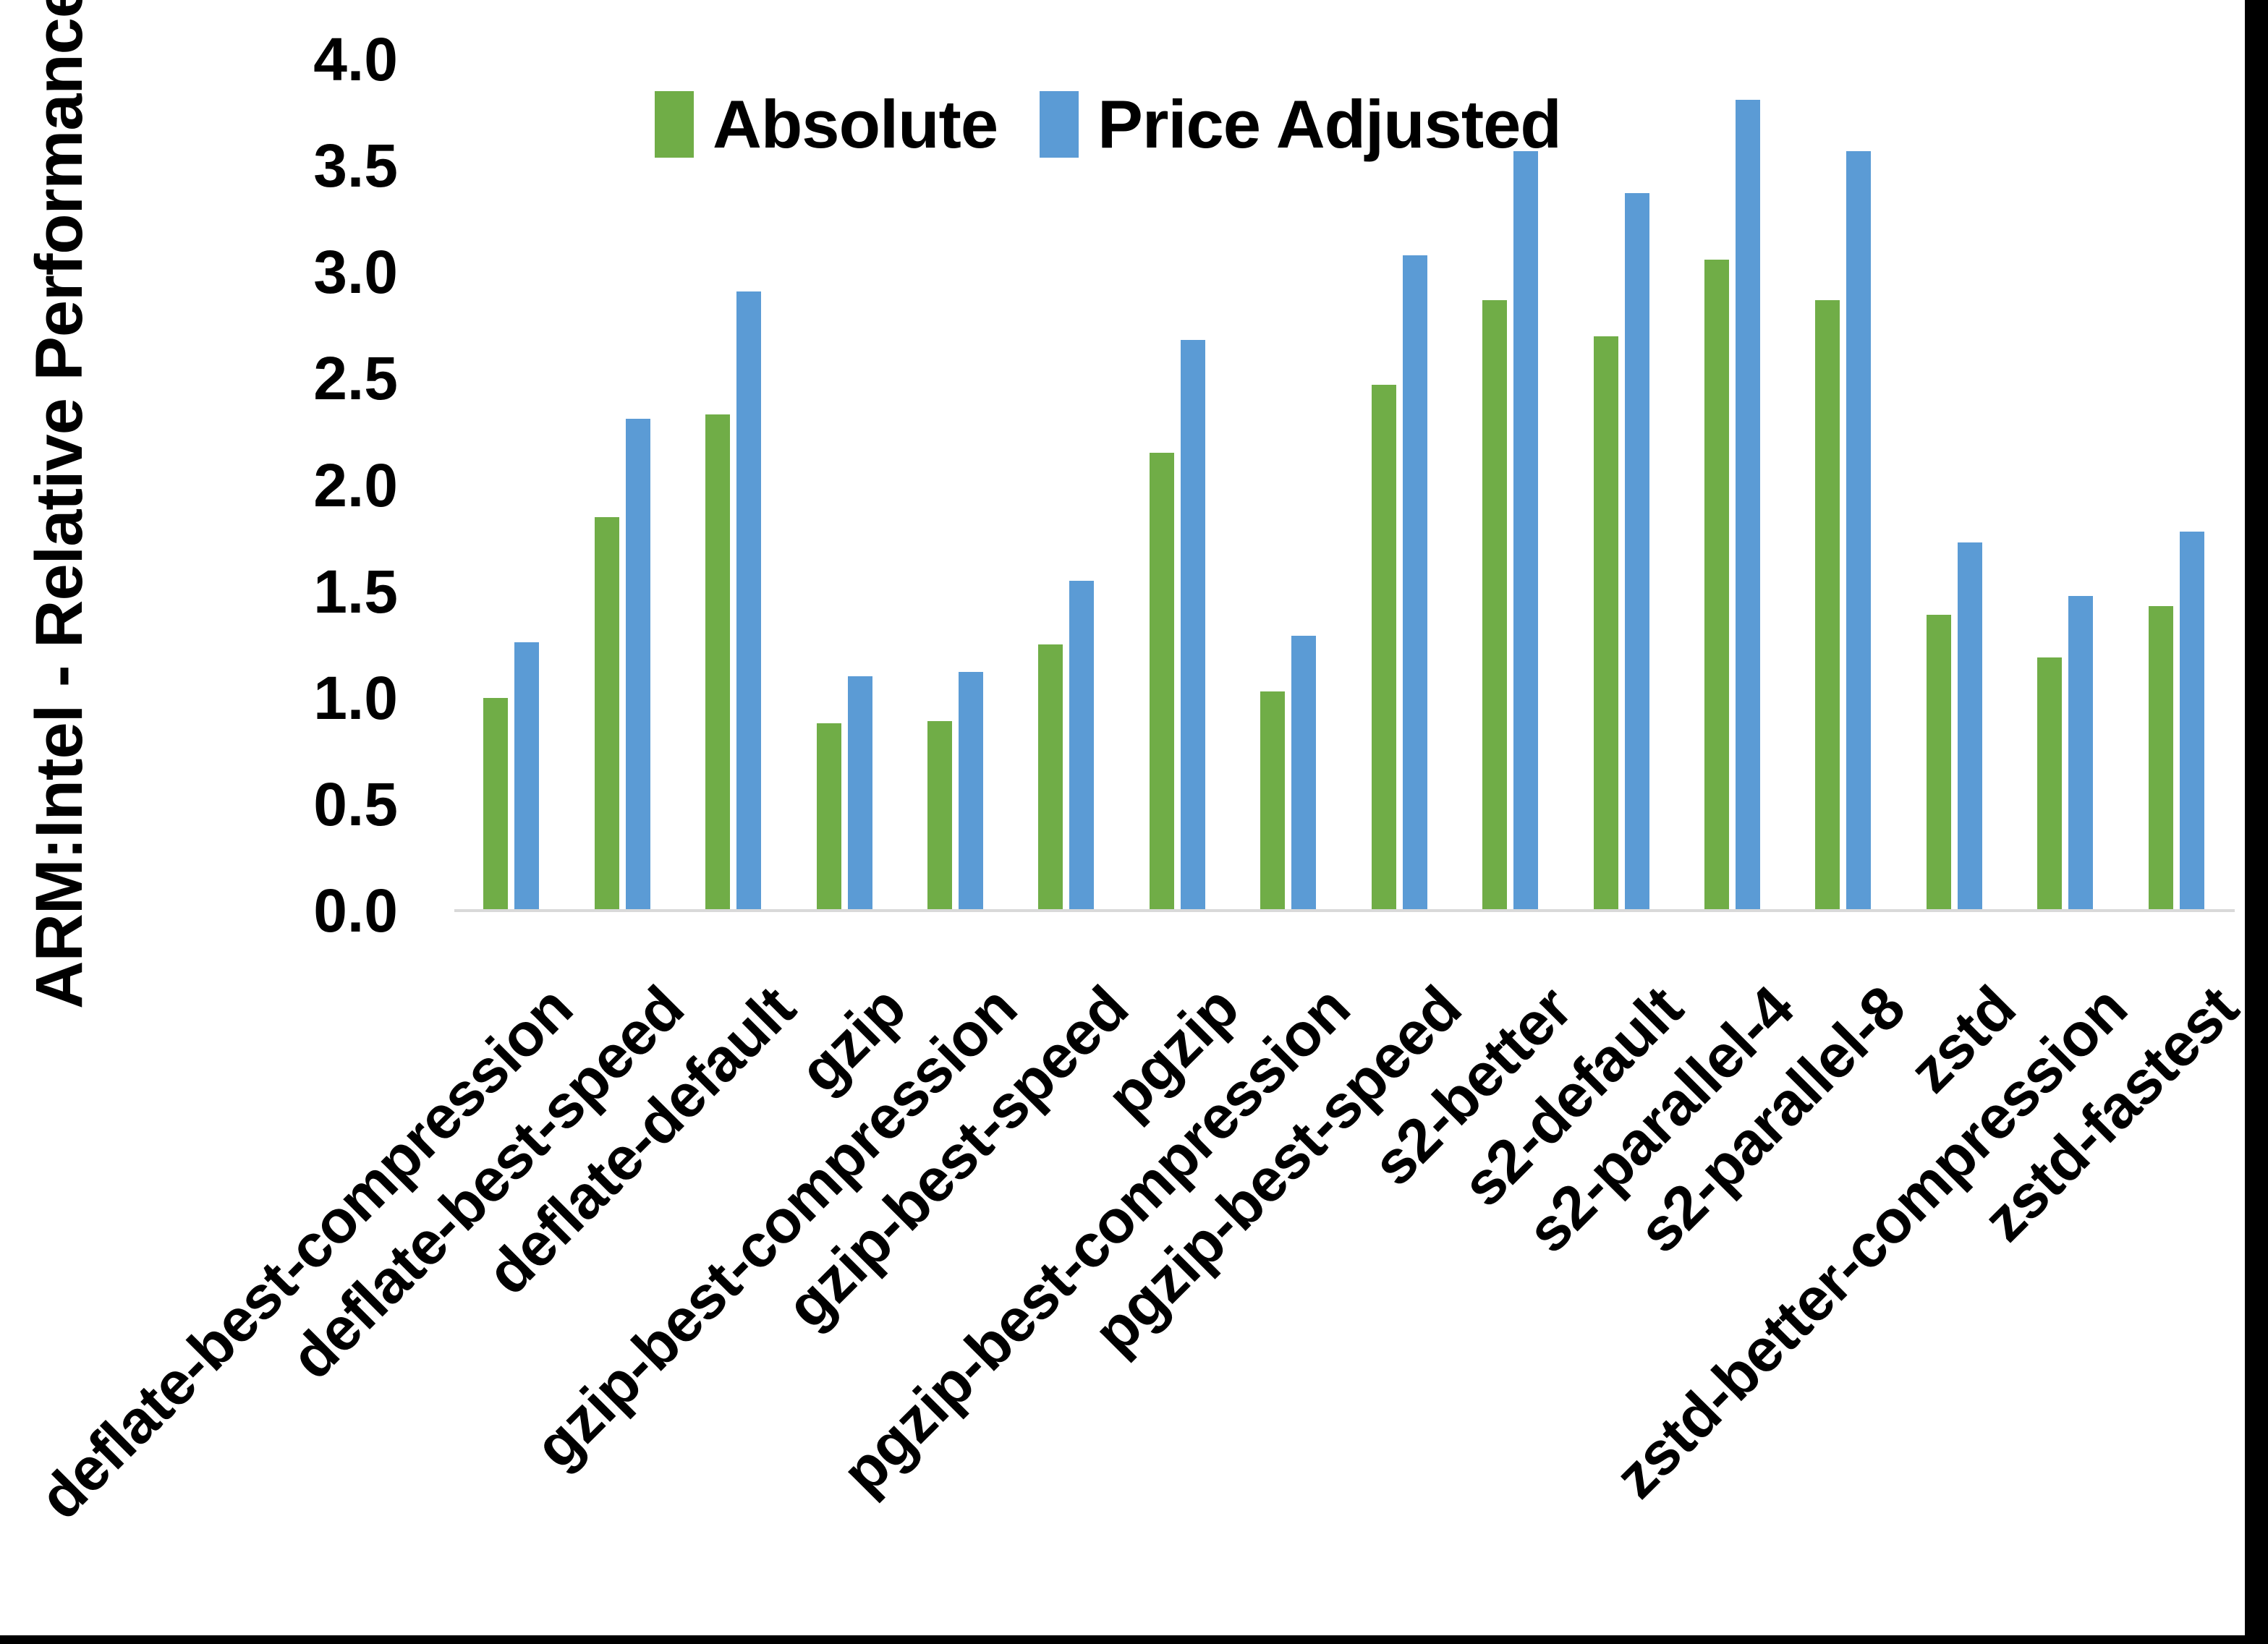 This screenshot has height=1644, width=2268. What do you see at coordinates (355, 697) in the screenshot?
I see `y-axis-tick-label: 1.0` at bounding box center [355, 697].